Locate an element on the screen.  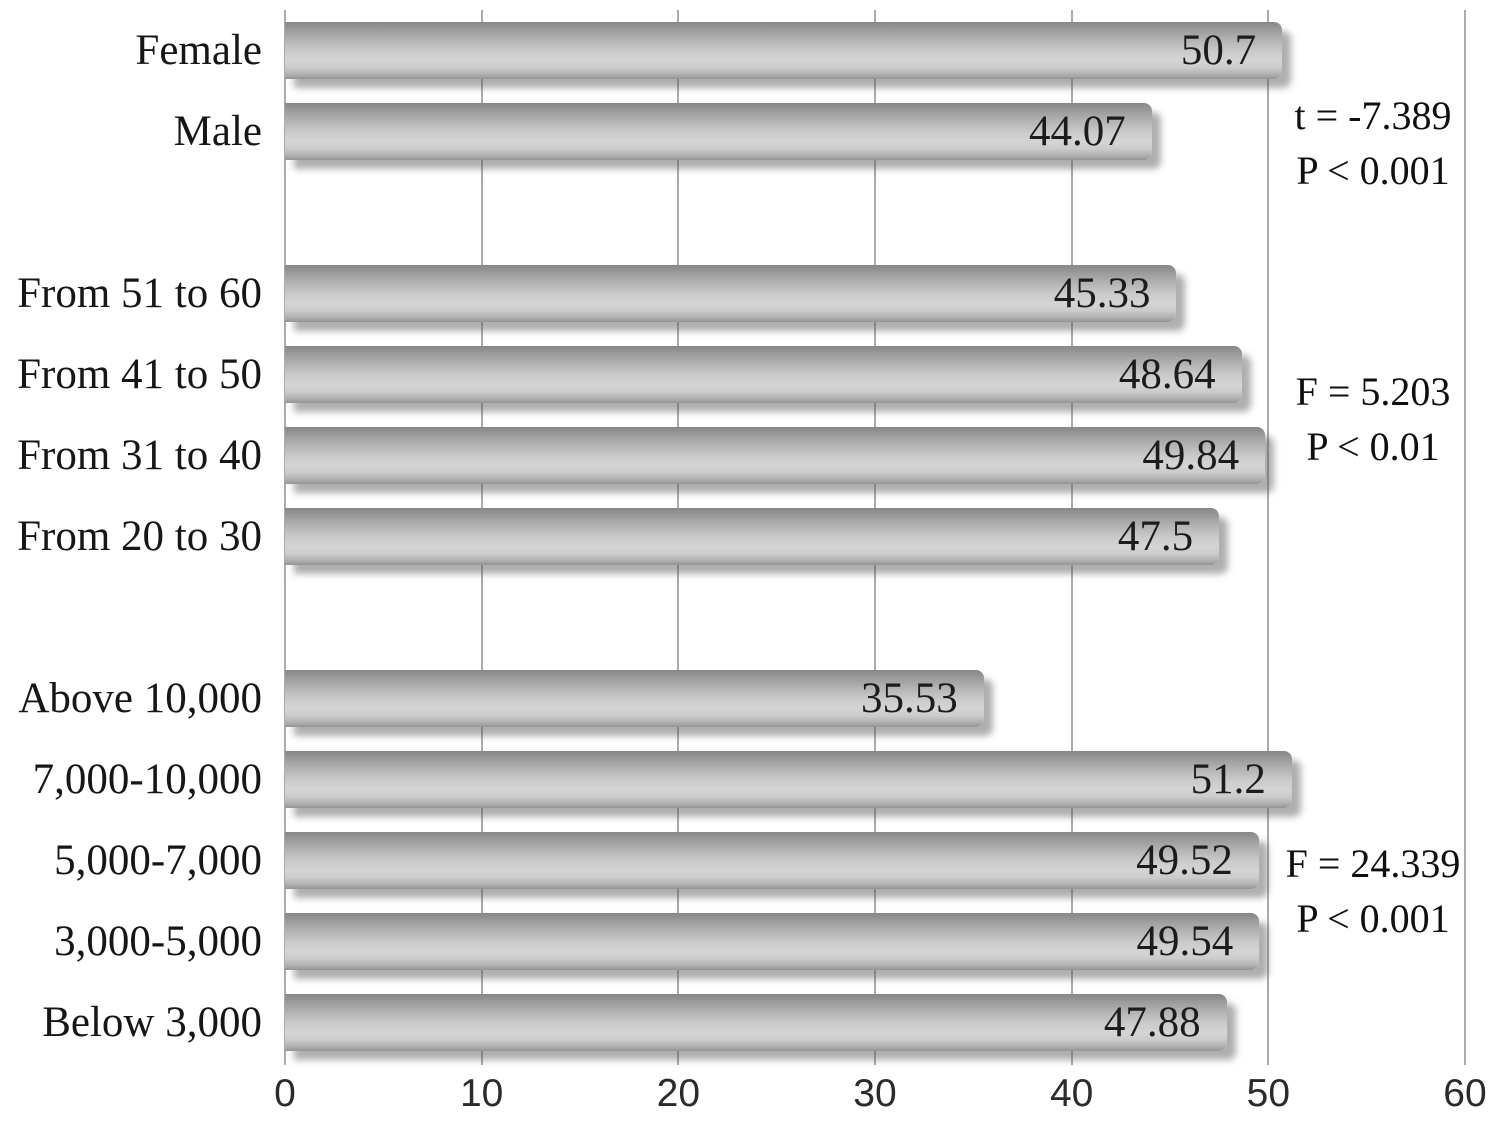
annotation-line-gender-1: t = -7.389 is located at coordinates (1373, 115).